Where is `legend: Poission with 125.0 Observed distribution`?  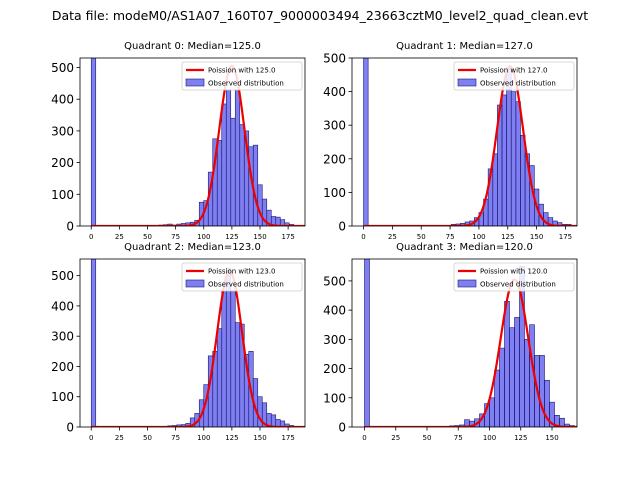
legend: Poission with 125.0 Observed distribution is located at coordinates (242, 76).